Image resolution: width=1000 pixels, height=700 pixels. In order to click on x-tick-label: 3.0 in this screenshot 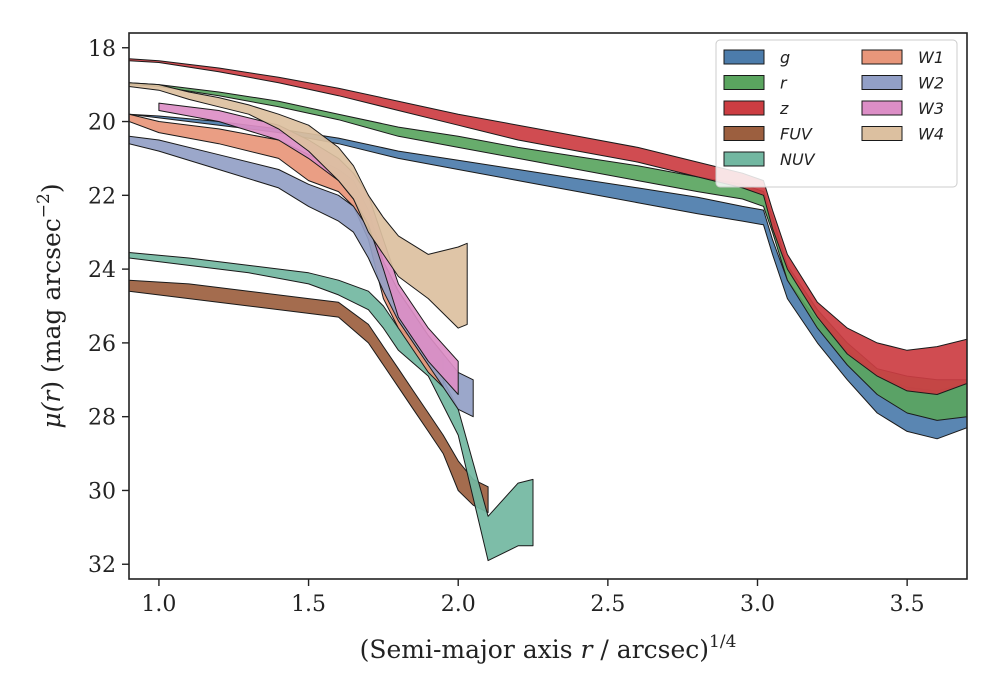, I will do `click(757, 604)`.